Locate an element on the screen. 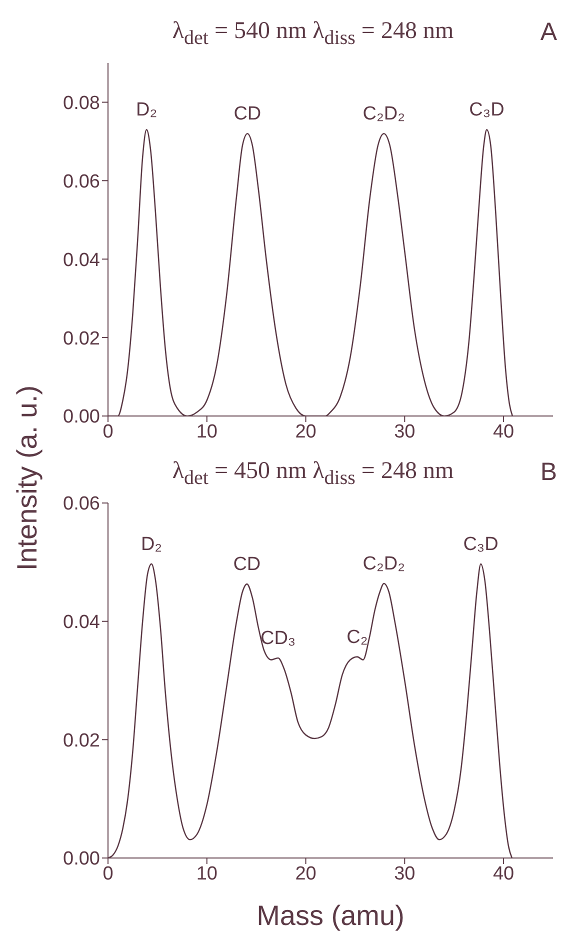 This screenshot has width=573, height=932. y-axis-title: Intensity (a. u.) is located at coordinates (28, 478).